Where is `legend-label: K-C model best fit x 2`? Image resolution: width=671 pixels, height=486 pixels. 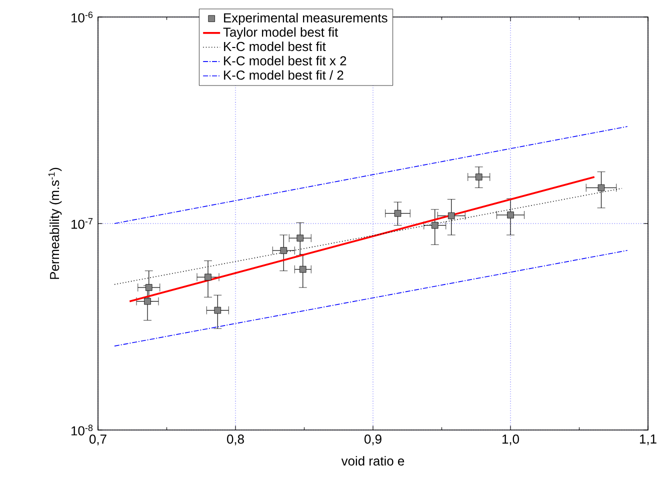
legend-label: K-C model best fit x 2 is located at coordinates (285, 61).